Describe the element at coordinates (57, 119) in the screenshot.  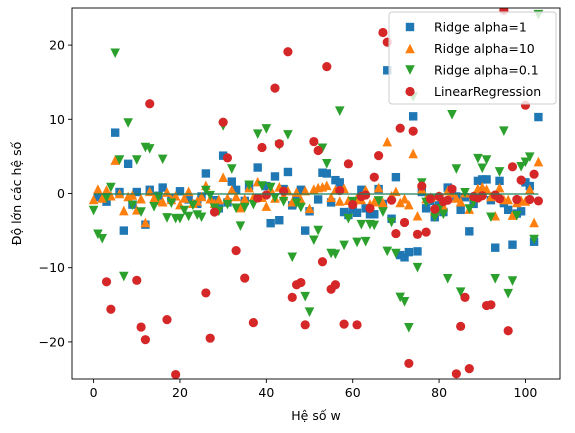
I see `y-tick-label: 10` at that location.